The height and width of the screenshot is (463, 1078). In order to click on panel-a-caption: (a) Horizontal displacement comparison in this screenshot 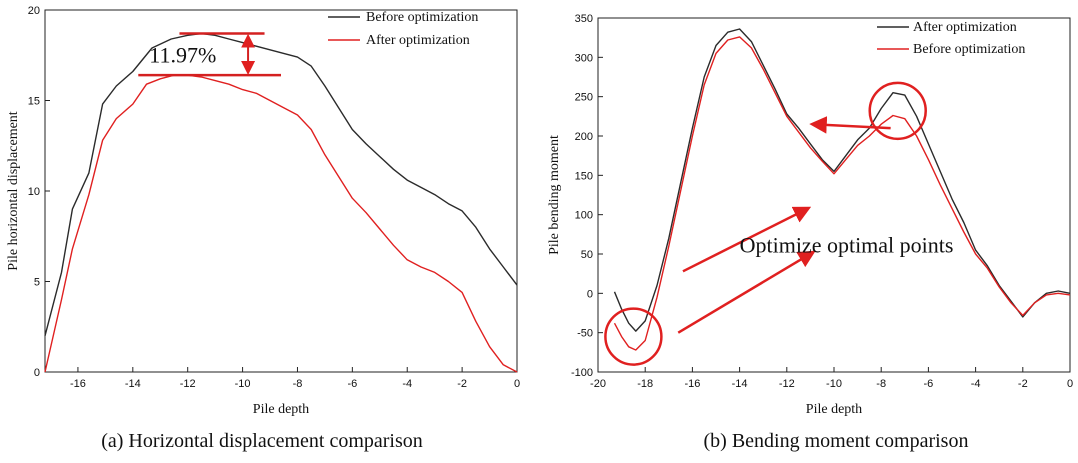, I will do `click(262, 441)`.